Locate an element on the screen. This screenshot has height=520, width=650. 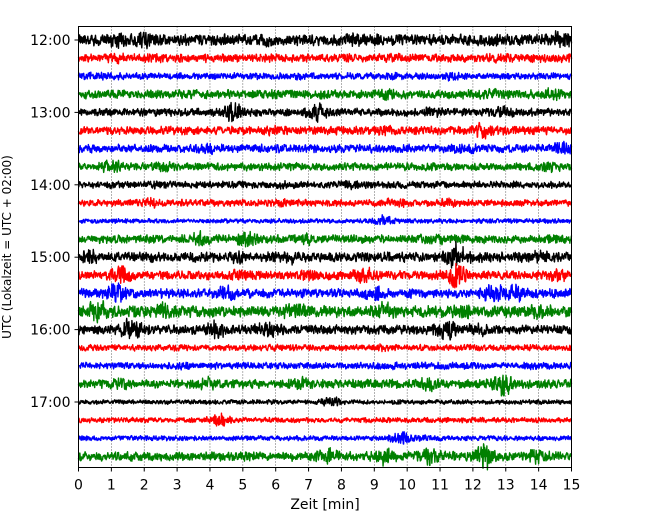
y-axis-ticks: 12:00 13:00 14:00 15:00 16:00 17:00 is located at coordinates (54, 222).